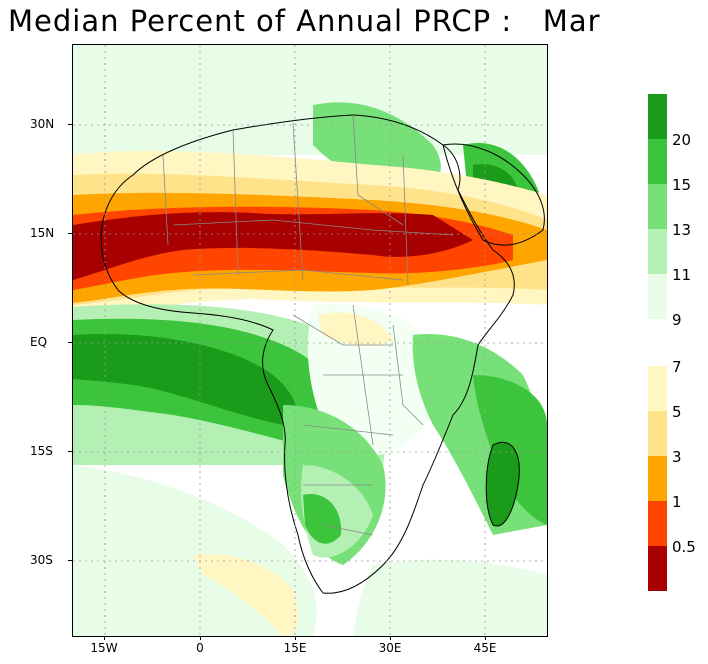 The width and height of the screenshot is (708, 664). Describe the element at coordinates (657, 116) in the screenshot. I see `colorbar-swatch-top` at that location.